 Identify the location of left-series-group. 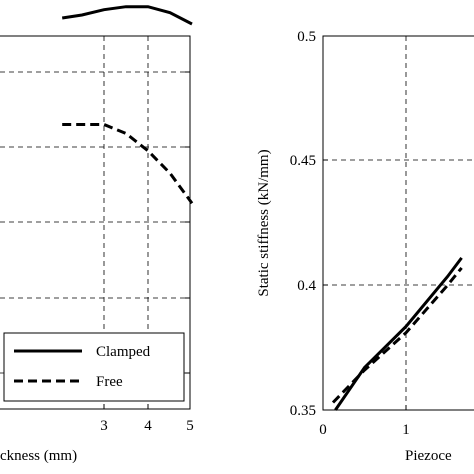
(127, 105).